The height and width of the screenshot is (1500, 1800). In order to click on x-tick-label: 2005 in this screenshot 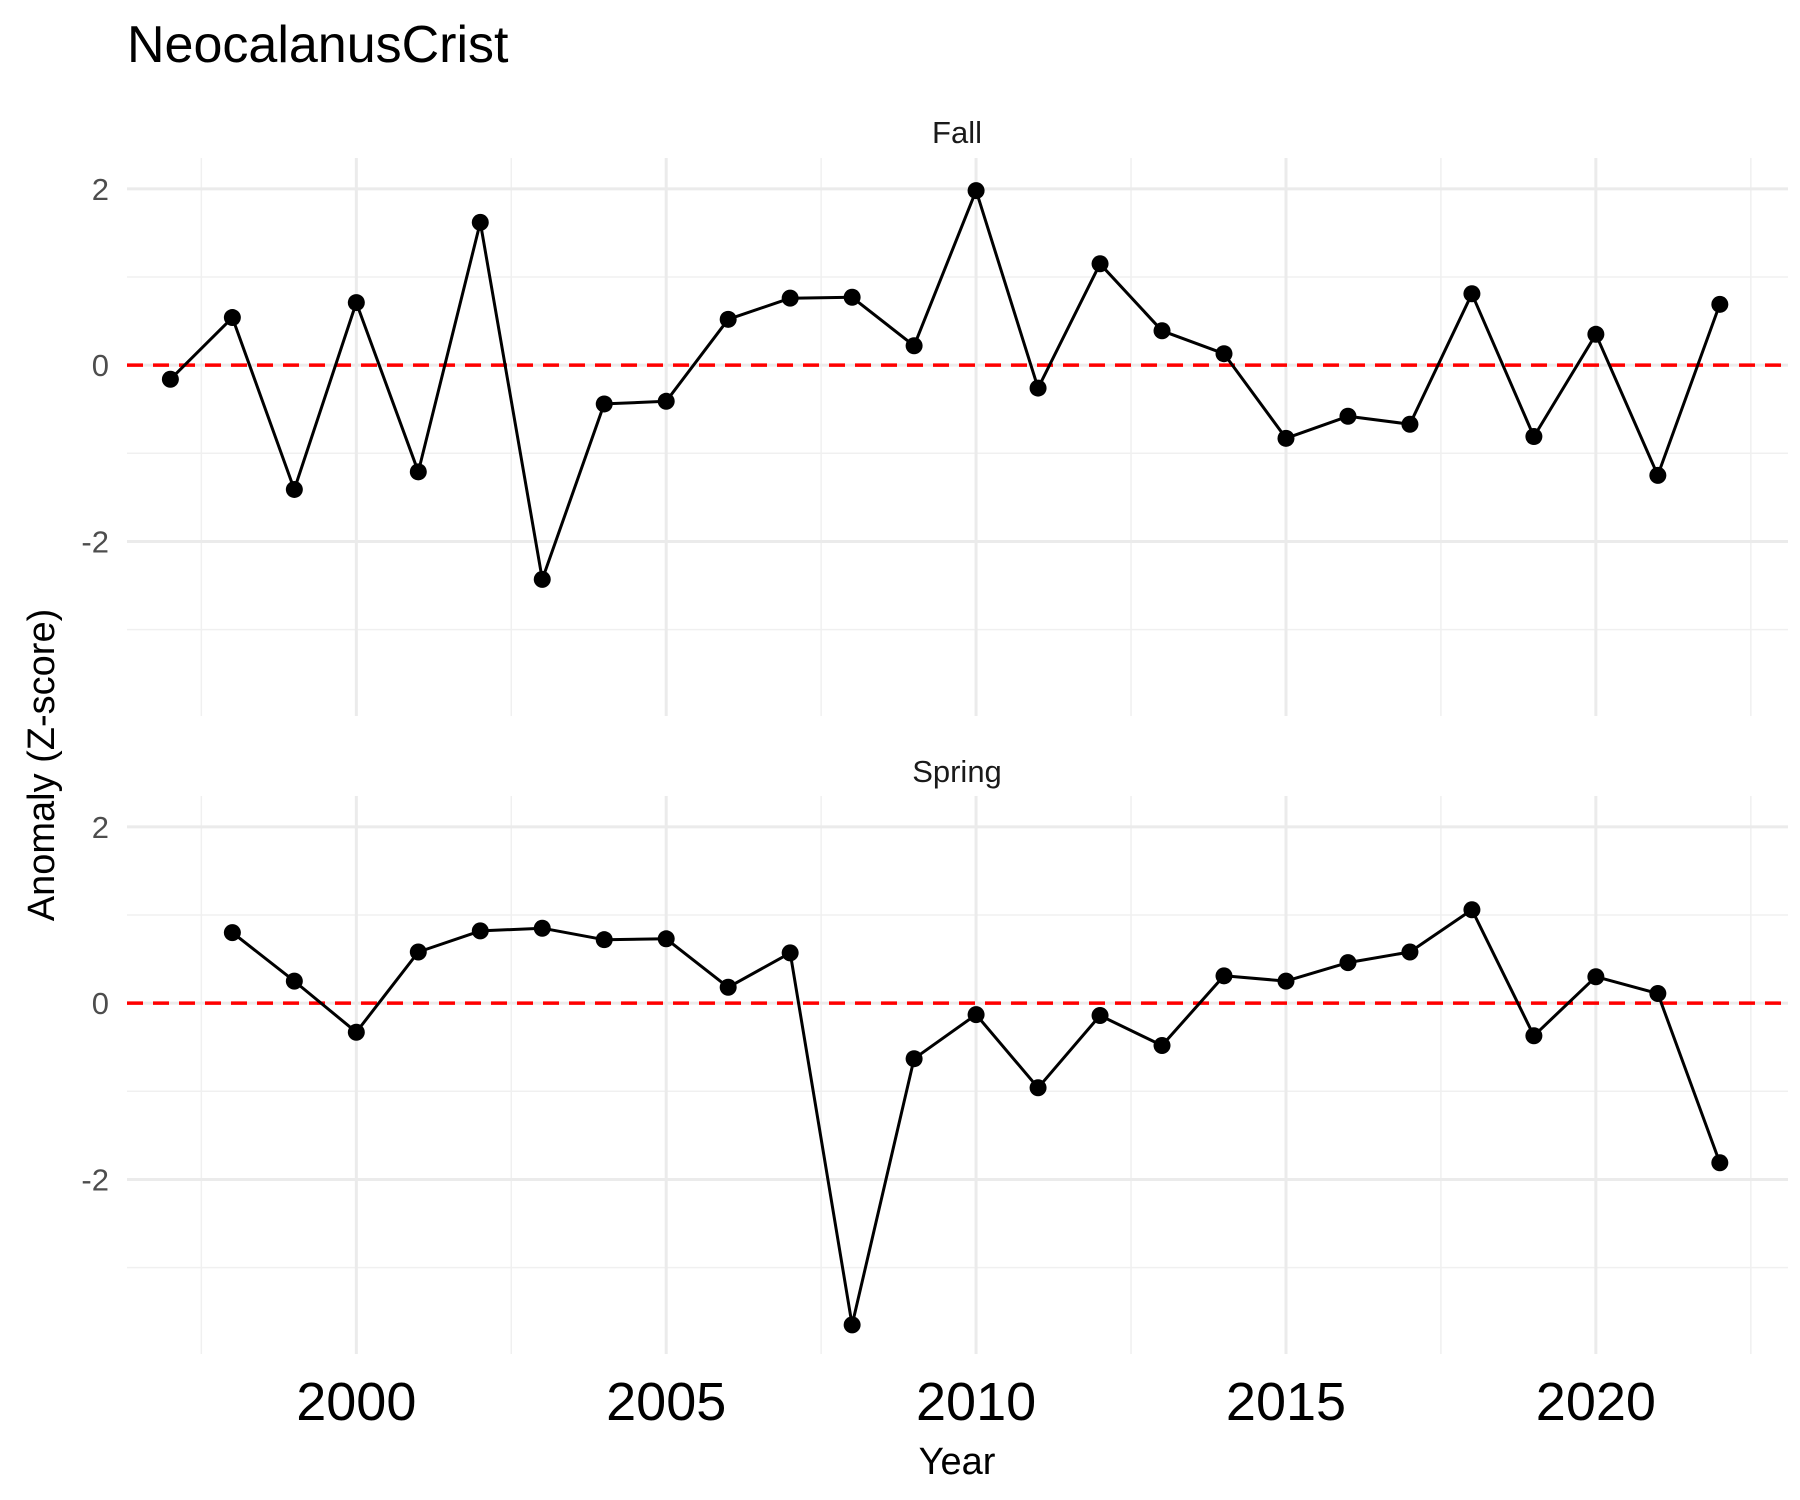, I will do `click(666, 1402)`.